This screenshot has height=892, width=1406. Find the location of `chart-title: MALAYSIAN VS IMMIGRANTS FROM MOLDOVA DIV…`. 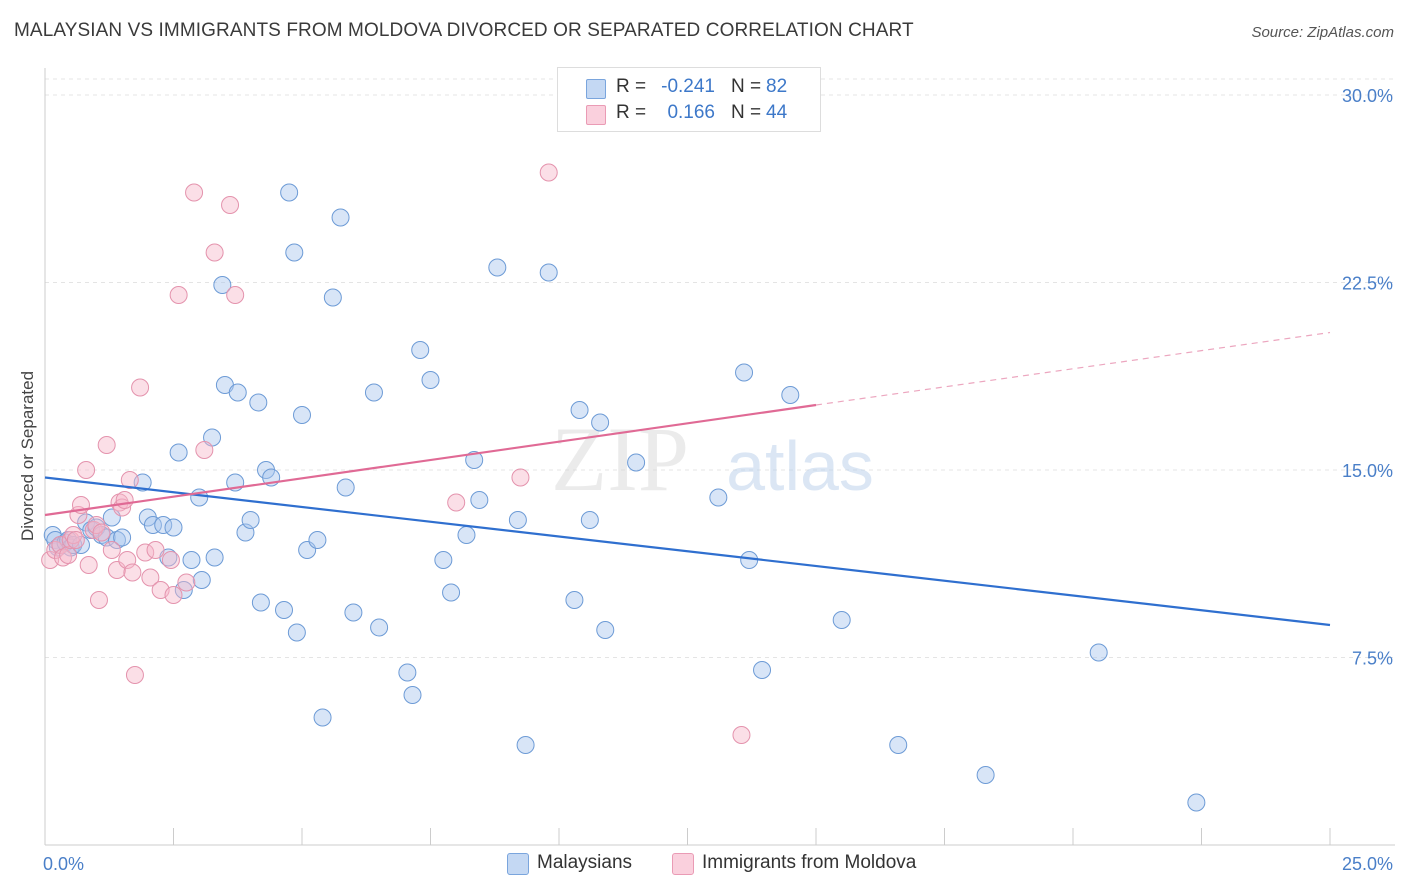

chart-title: MALAYSIAN VS IMMIGRANTS FROM MOLDOVA DIV… is located at coordinates (464, 30).